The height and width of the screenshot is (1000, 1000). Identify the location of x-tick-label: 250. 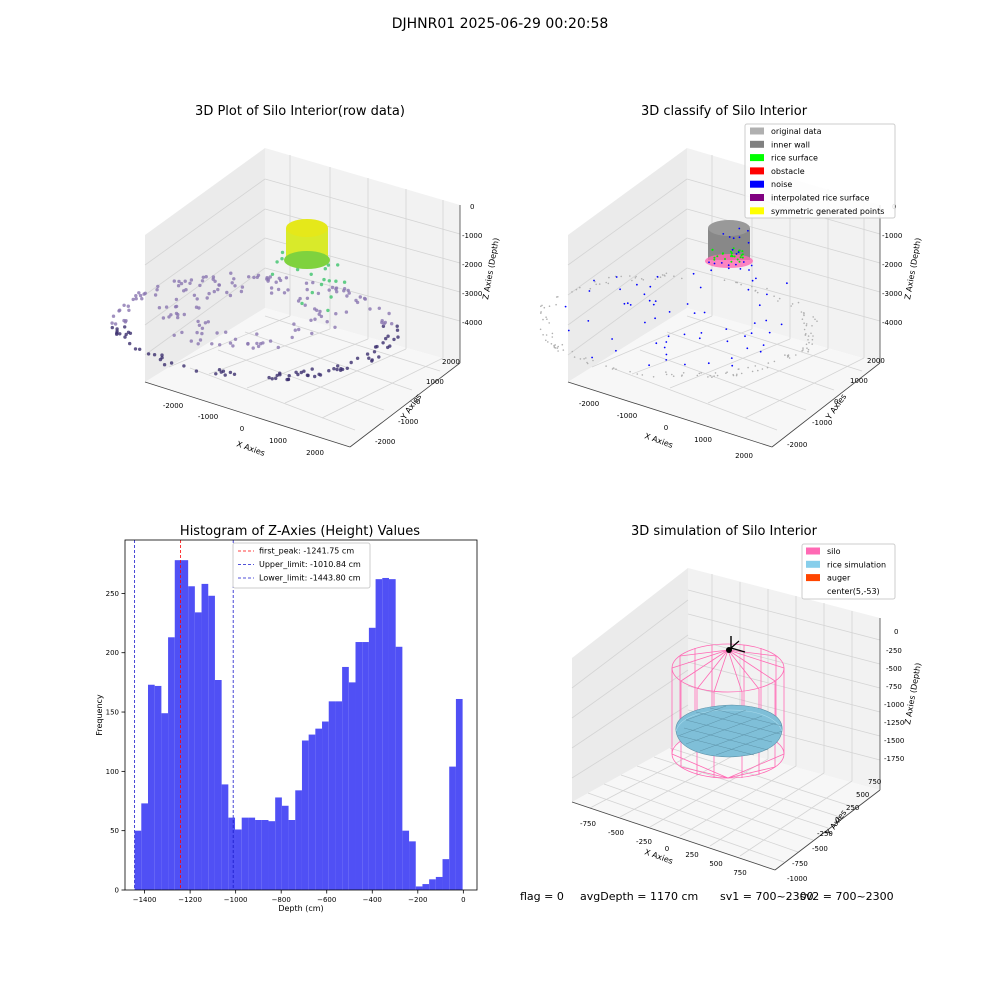
(691, 855).